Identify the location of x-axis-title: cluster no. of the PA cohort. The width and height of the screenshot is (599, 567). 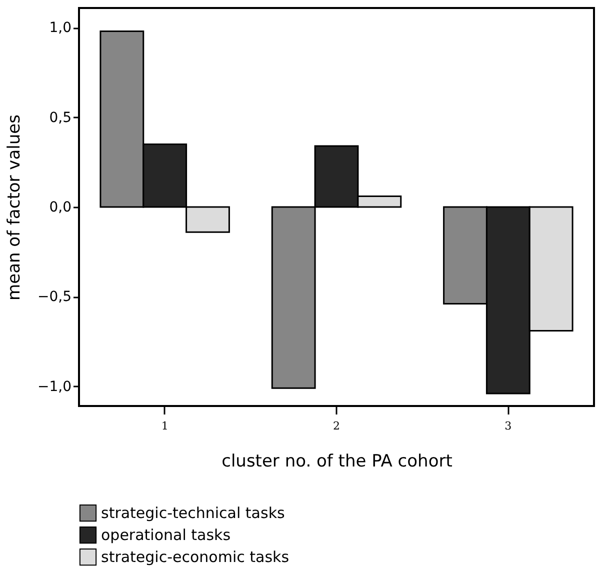
(337, 462).